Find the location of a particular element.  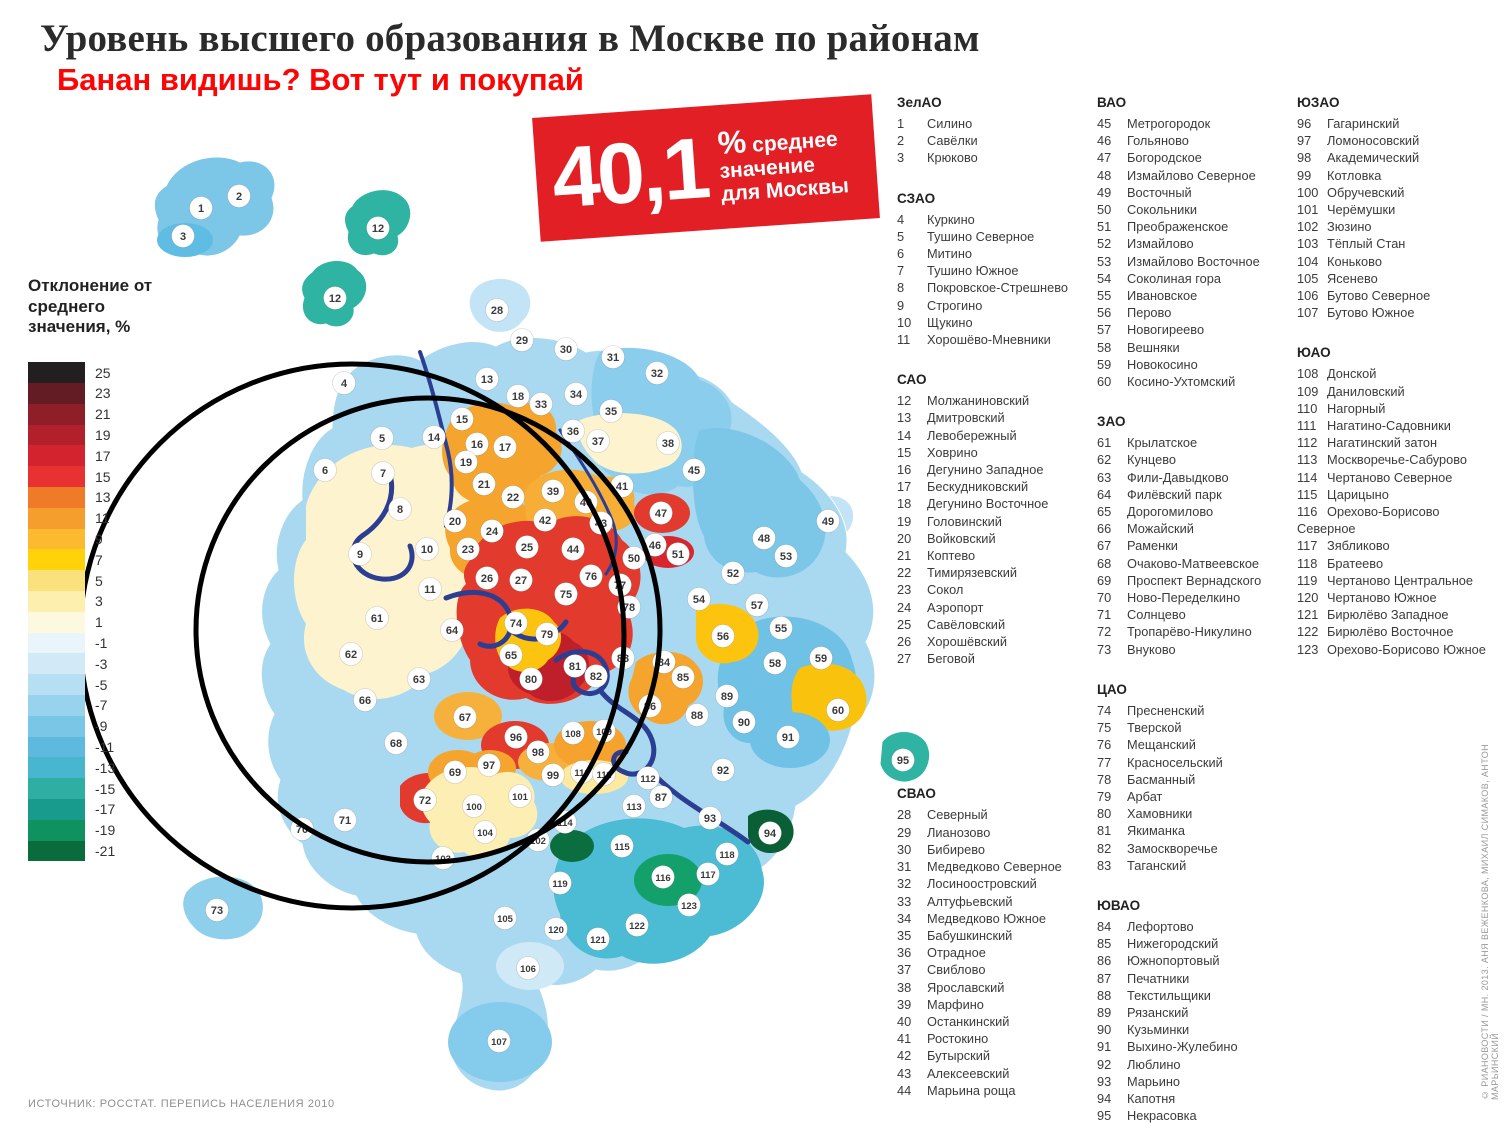

district-number: 85 is located at coordinates (1104, 944).